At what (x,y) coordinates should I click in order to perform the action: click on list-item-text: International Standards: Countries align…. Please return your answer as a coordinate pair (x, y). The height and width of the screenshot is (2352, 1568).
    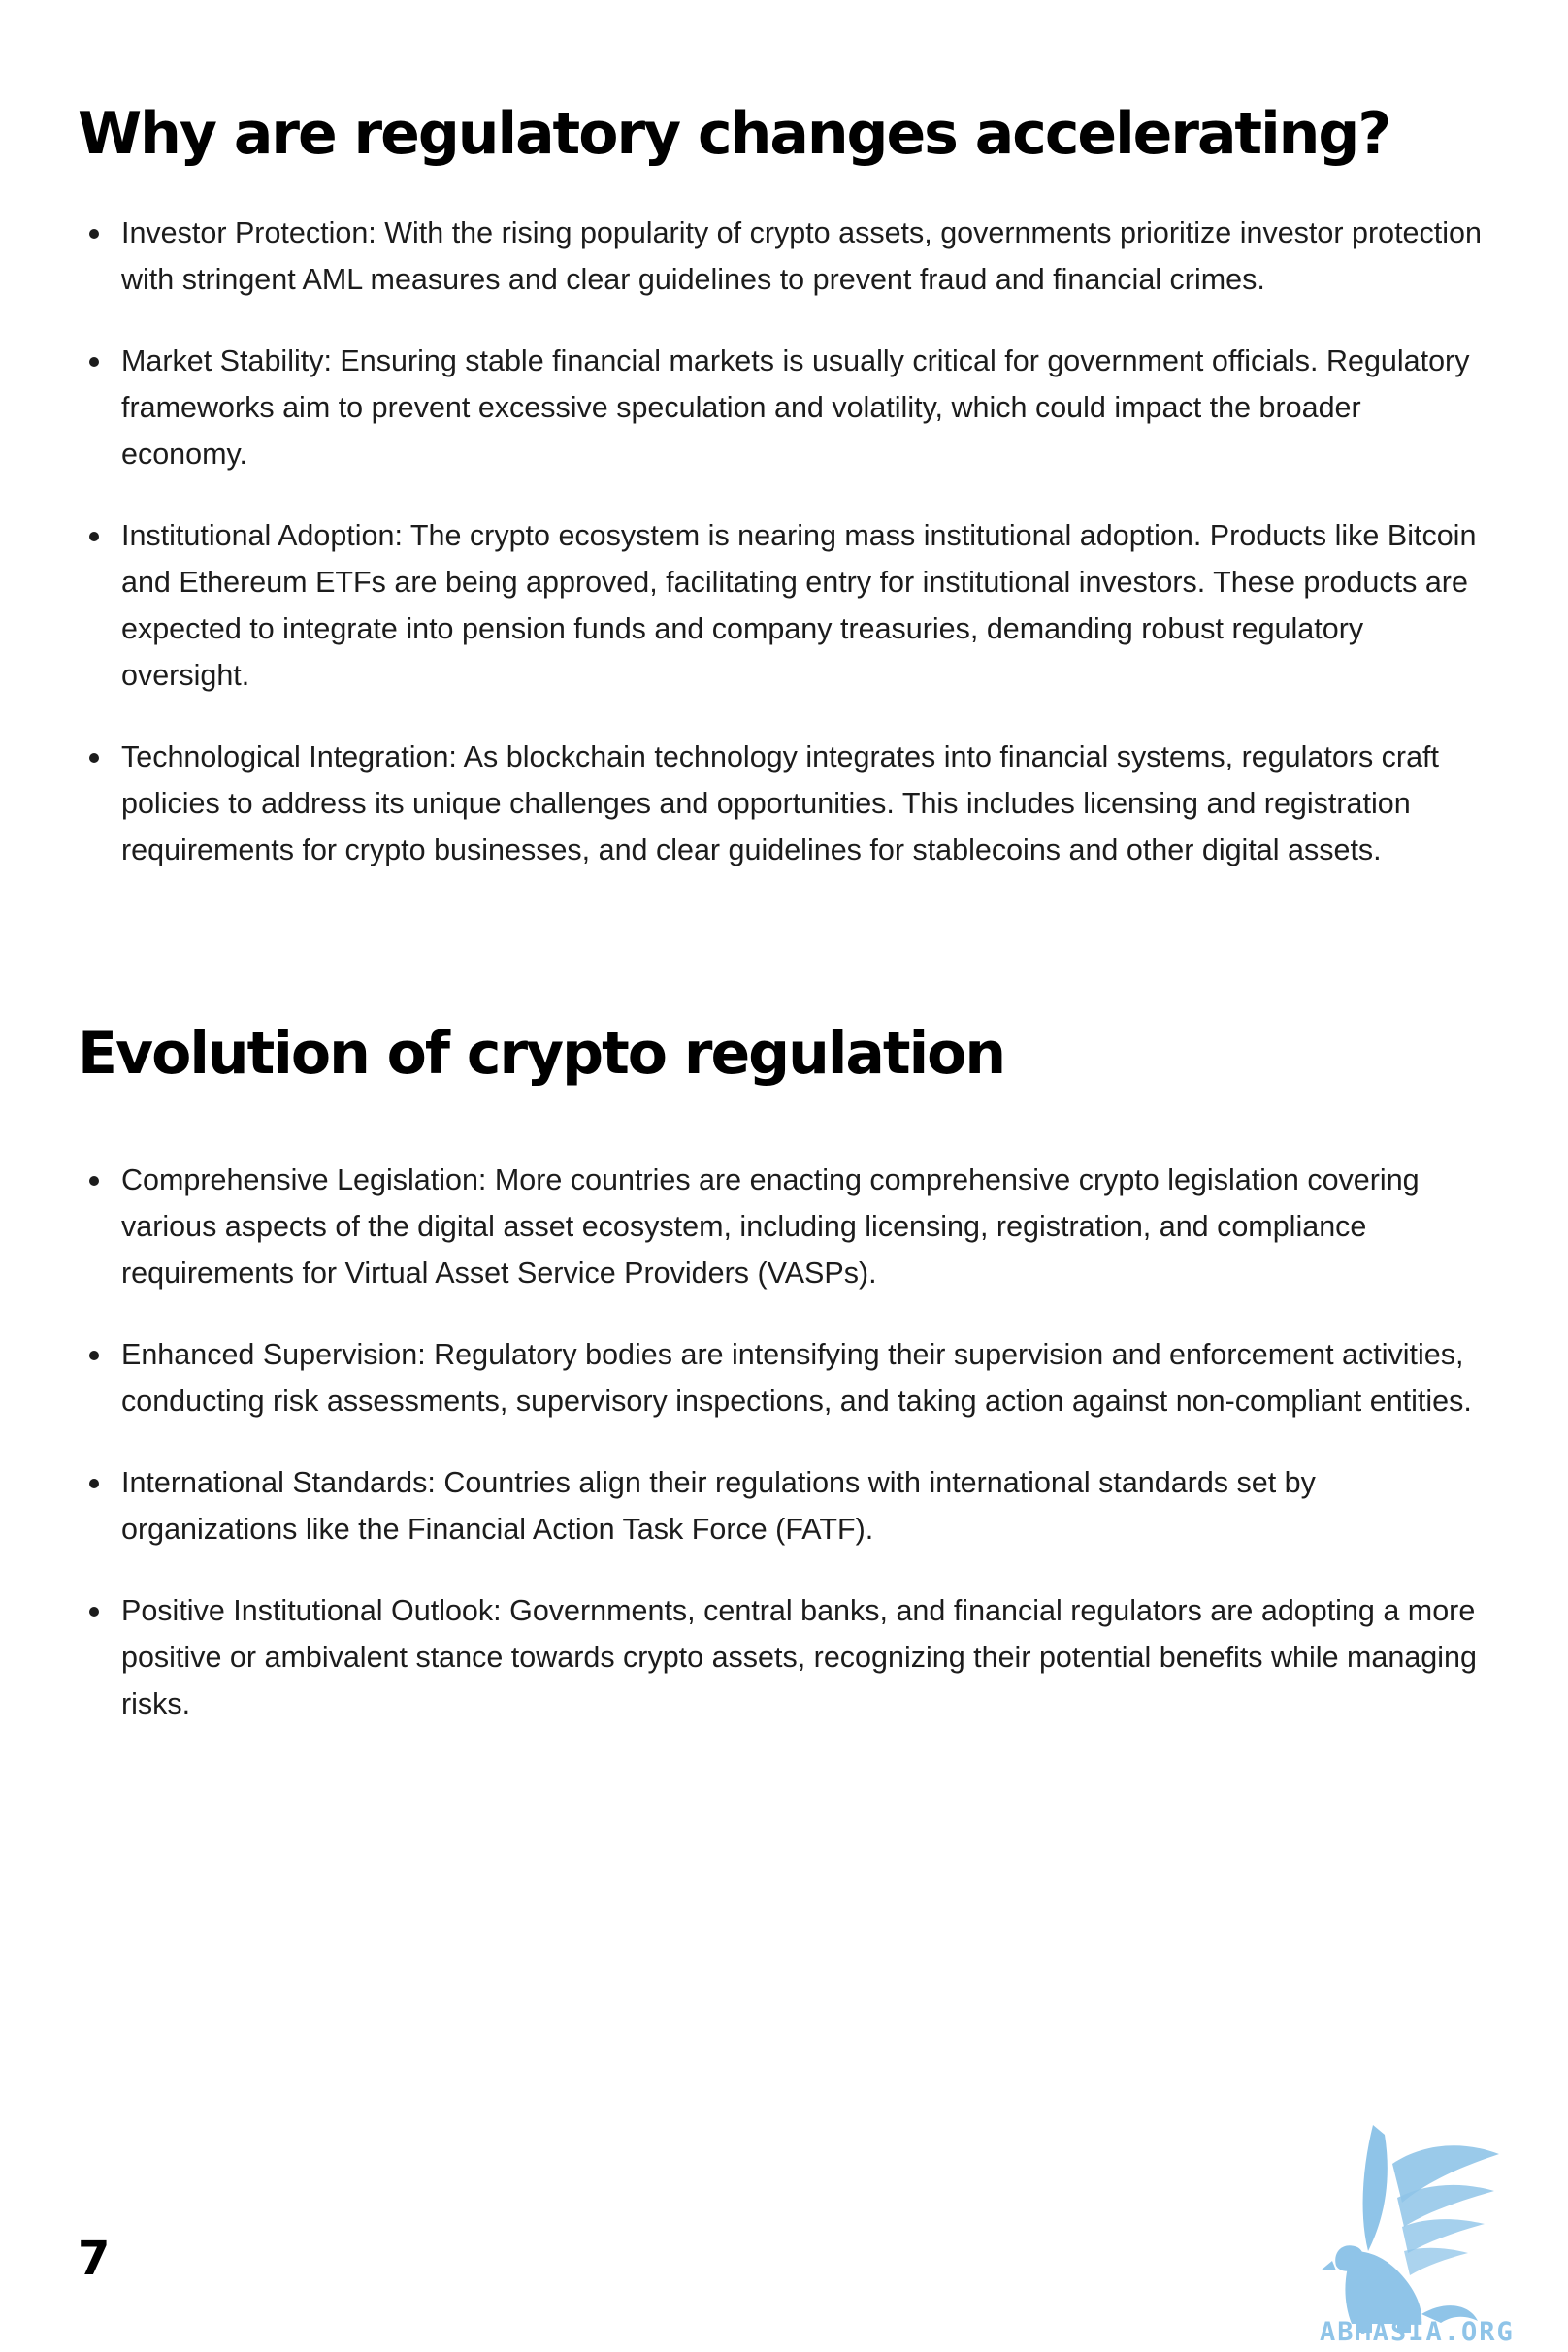
    Looking at the image, I should click on (718, 1506).